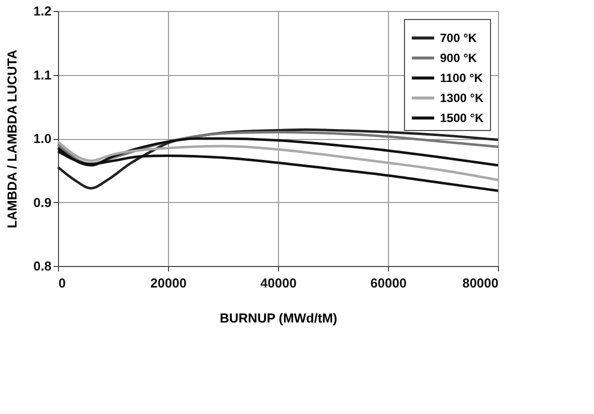 The height and width of the screenshot is (414, 594). I want to click on x-tick-label: 80000, so click(480, 283).